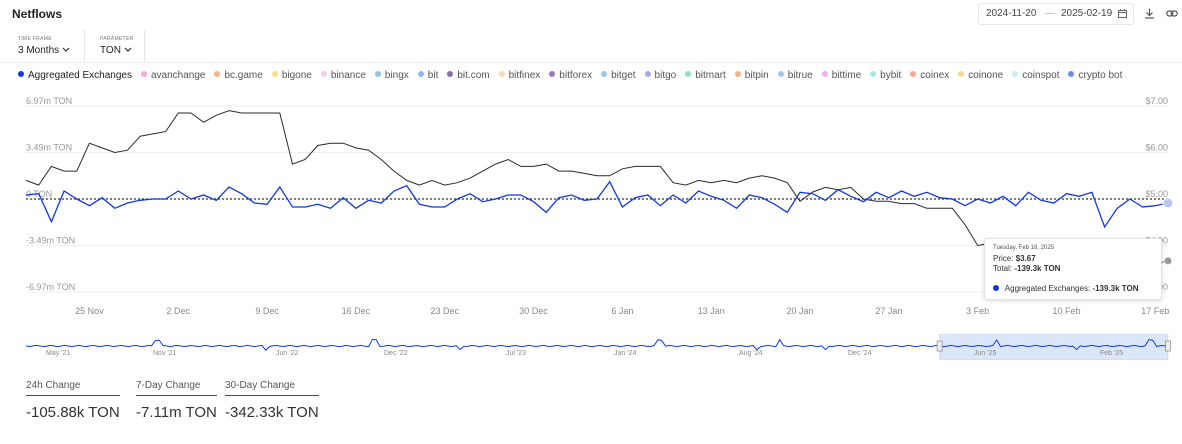 Image resolution: width=1182 pixels, height=444 pixels. I want to click on time-frame-select: TIME FRAME 3 Months, so click(48, 46).